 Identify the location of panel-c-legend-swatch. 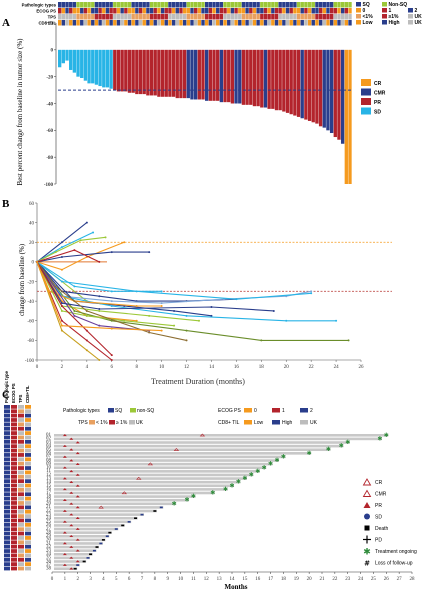
(111, 410).